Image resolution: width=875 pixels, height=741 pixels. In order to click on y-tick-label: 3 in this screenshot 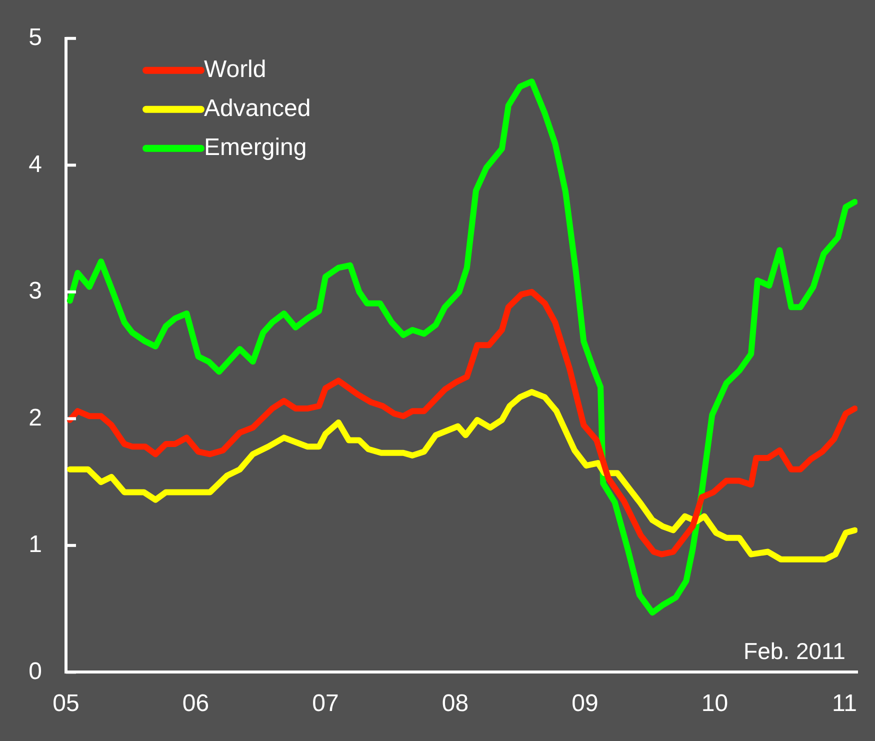, I will do `click(35, 291)`.